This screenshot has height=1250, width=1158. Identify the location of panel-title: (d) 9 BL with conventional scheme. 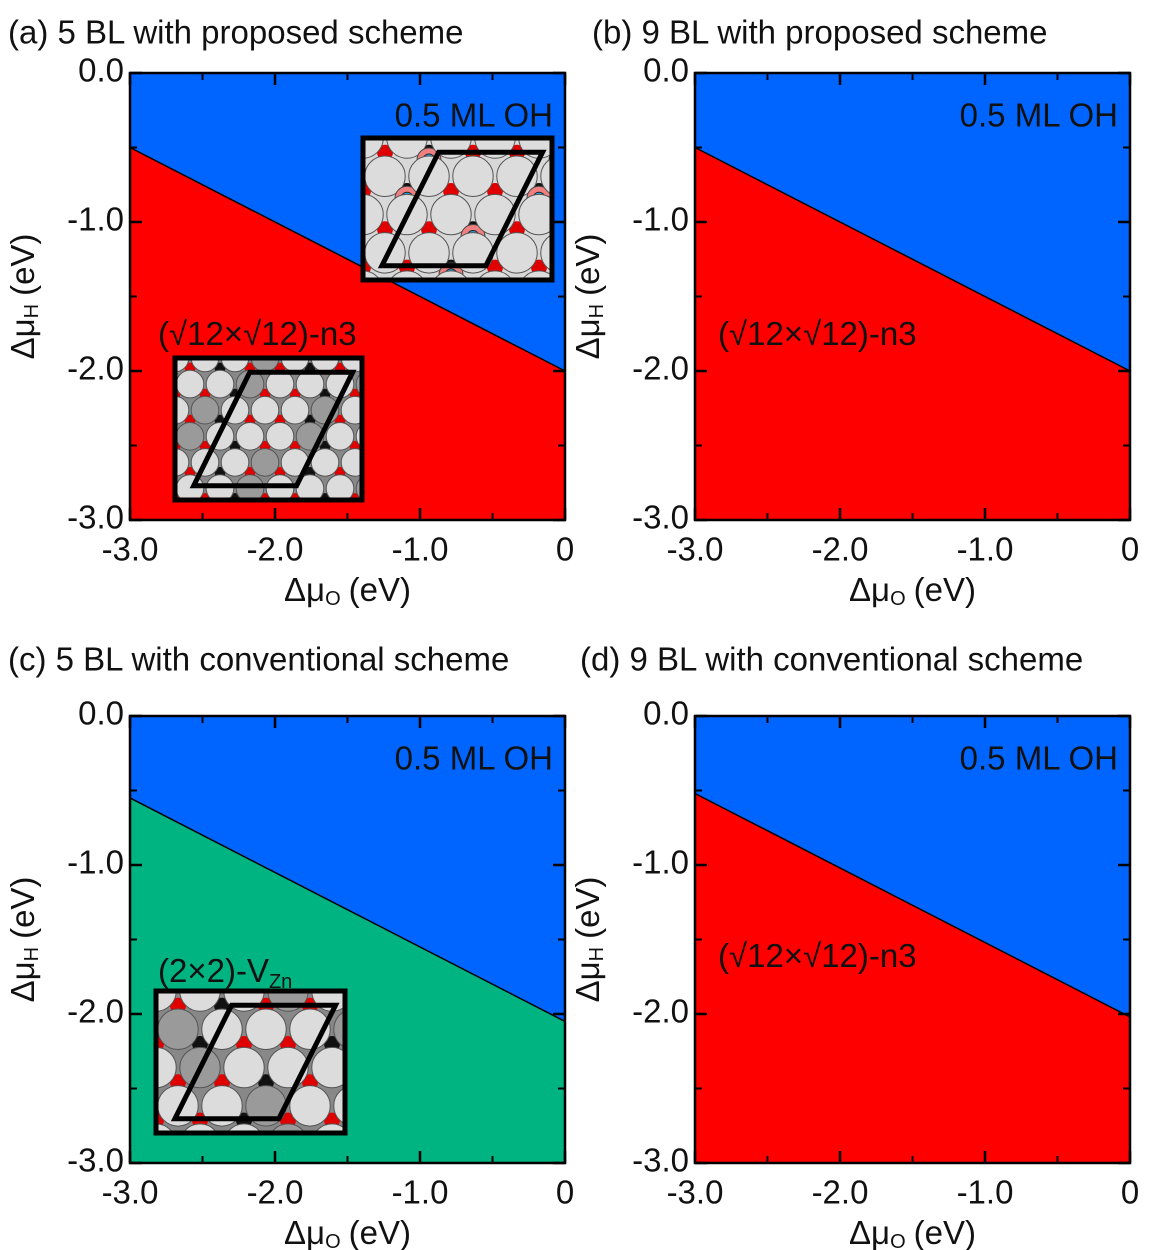
(831, 659).